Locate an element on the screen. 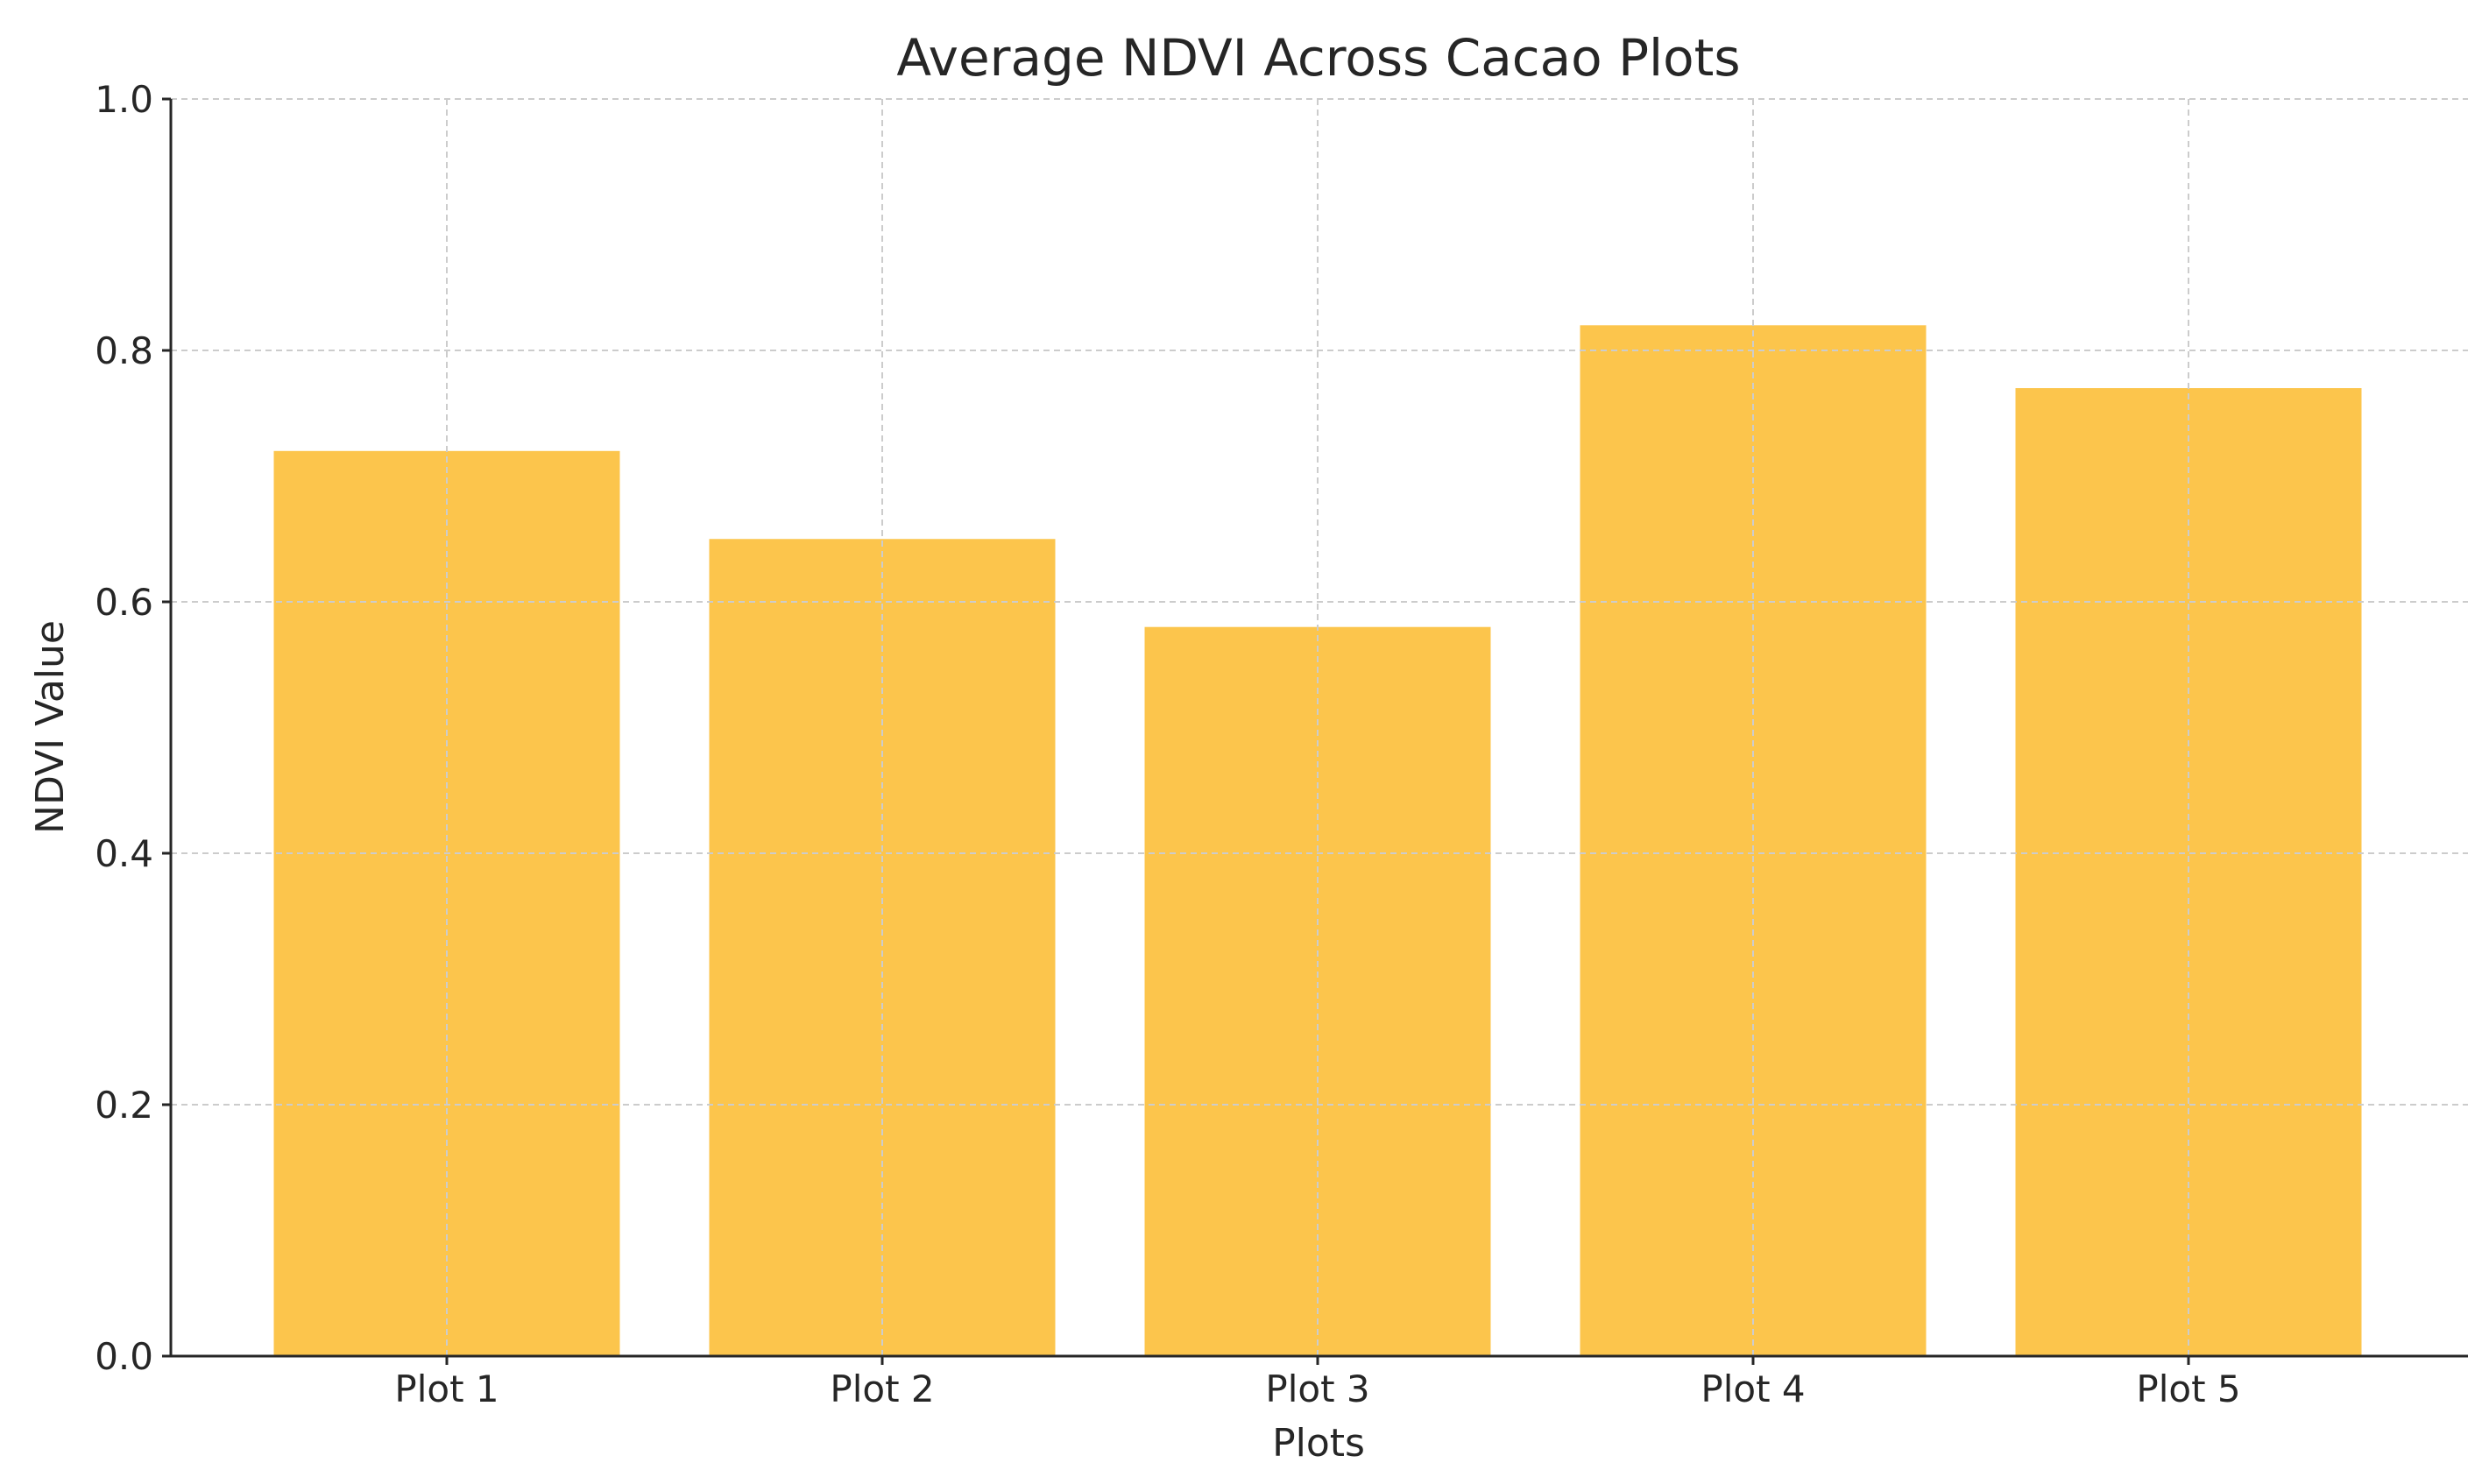  x-axis-ticks: Plot 1 Plot 2 Plot 3 Plot 4 Plot 5 is located at coordinates (1317, 1383).